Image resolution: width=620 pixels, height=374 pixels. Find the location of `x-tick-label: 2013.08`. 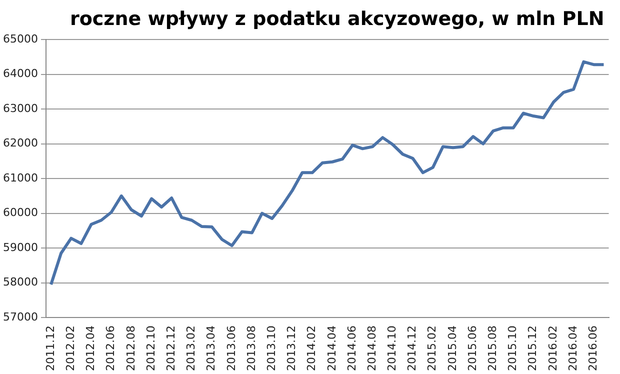

x-tick-label: 2013.08 is located at coordinates (251, 349).